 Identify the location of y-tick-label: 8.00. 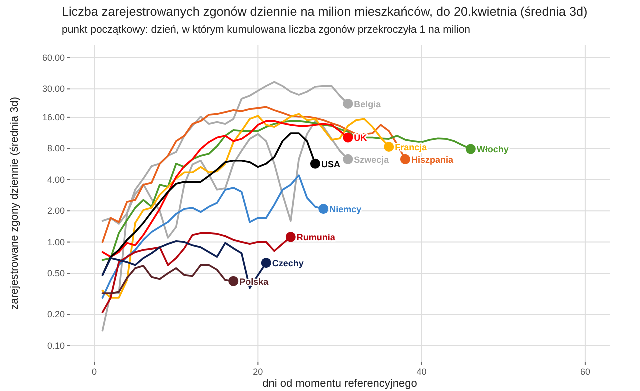
(56, 149).